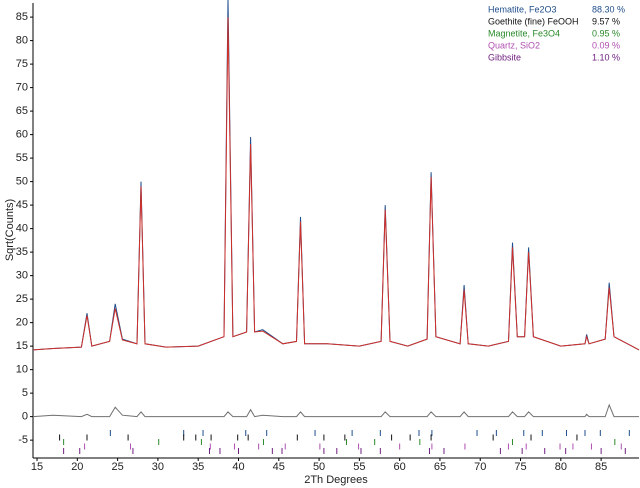  Describe the element at coordinates (520, 467) in the screenshot. I see `x-tick-label: 75` at that location.